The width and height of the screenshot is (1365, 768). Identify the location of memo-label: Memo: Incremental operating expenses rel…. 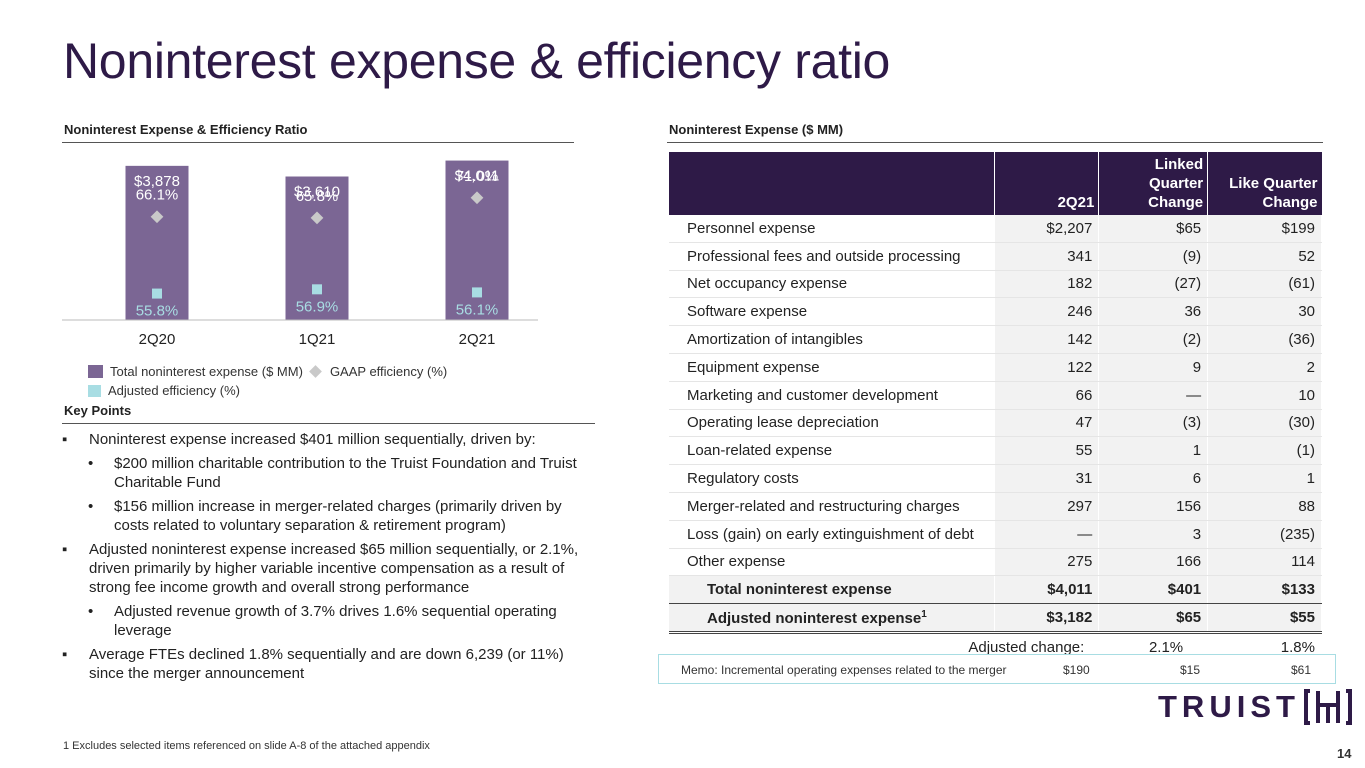
(844, 670).